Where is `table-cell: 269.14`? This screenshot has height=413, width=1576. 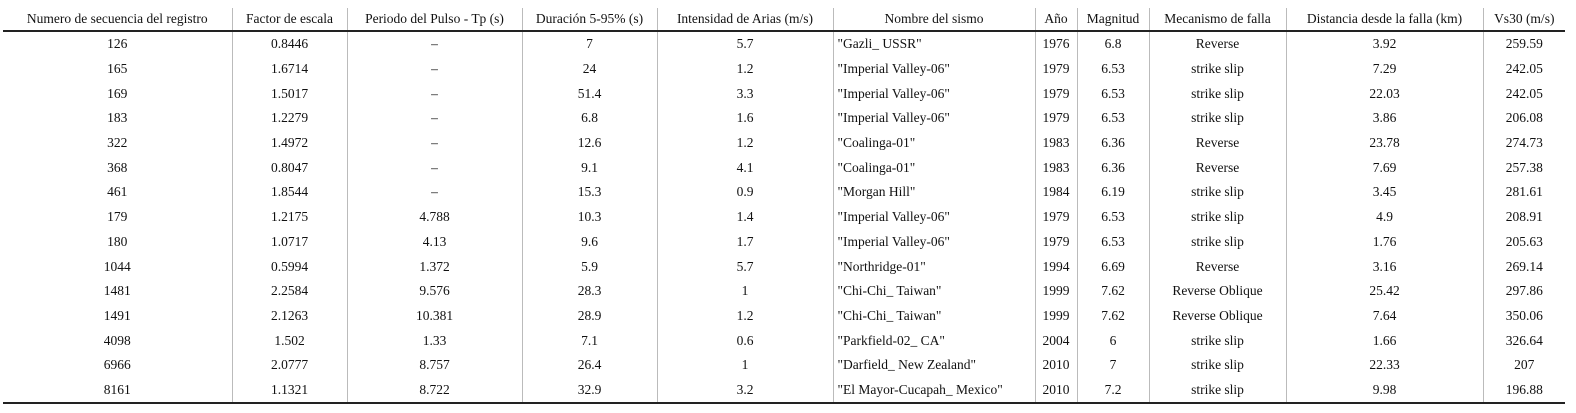 table-cell: 269.14 is located at coordinates (1523, 266).